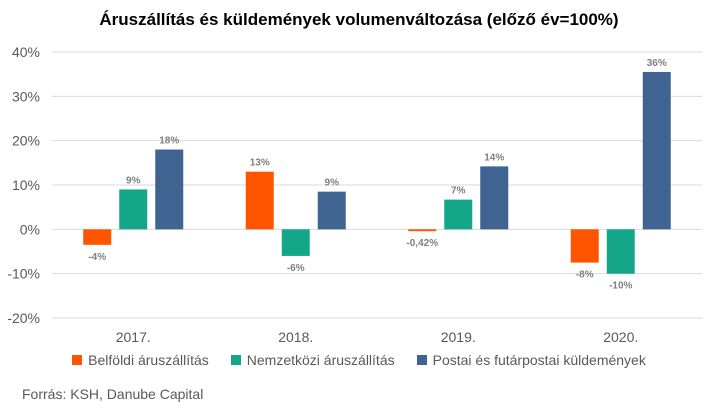 Image resolution: width=718 pixels, height=415 pixels. What do you see at coordinates (295, 337) in the screenshot?
I see `x-tick-label: 2018.` at bounding box center [295, 337].